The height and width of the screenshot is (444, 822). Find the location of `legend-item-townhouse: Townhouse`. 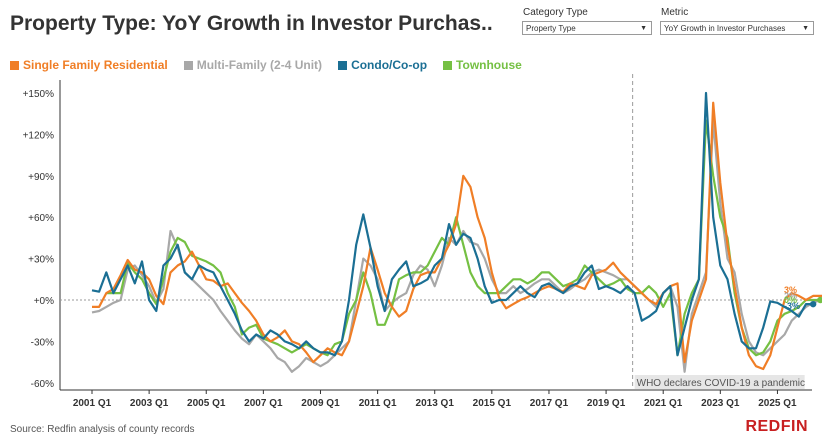

legend-item-townhouse: Townhouse is located at coordinates (482, 65).